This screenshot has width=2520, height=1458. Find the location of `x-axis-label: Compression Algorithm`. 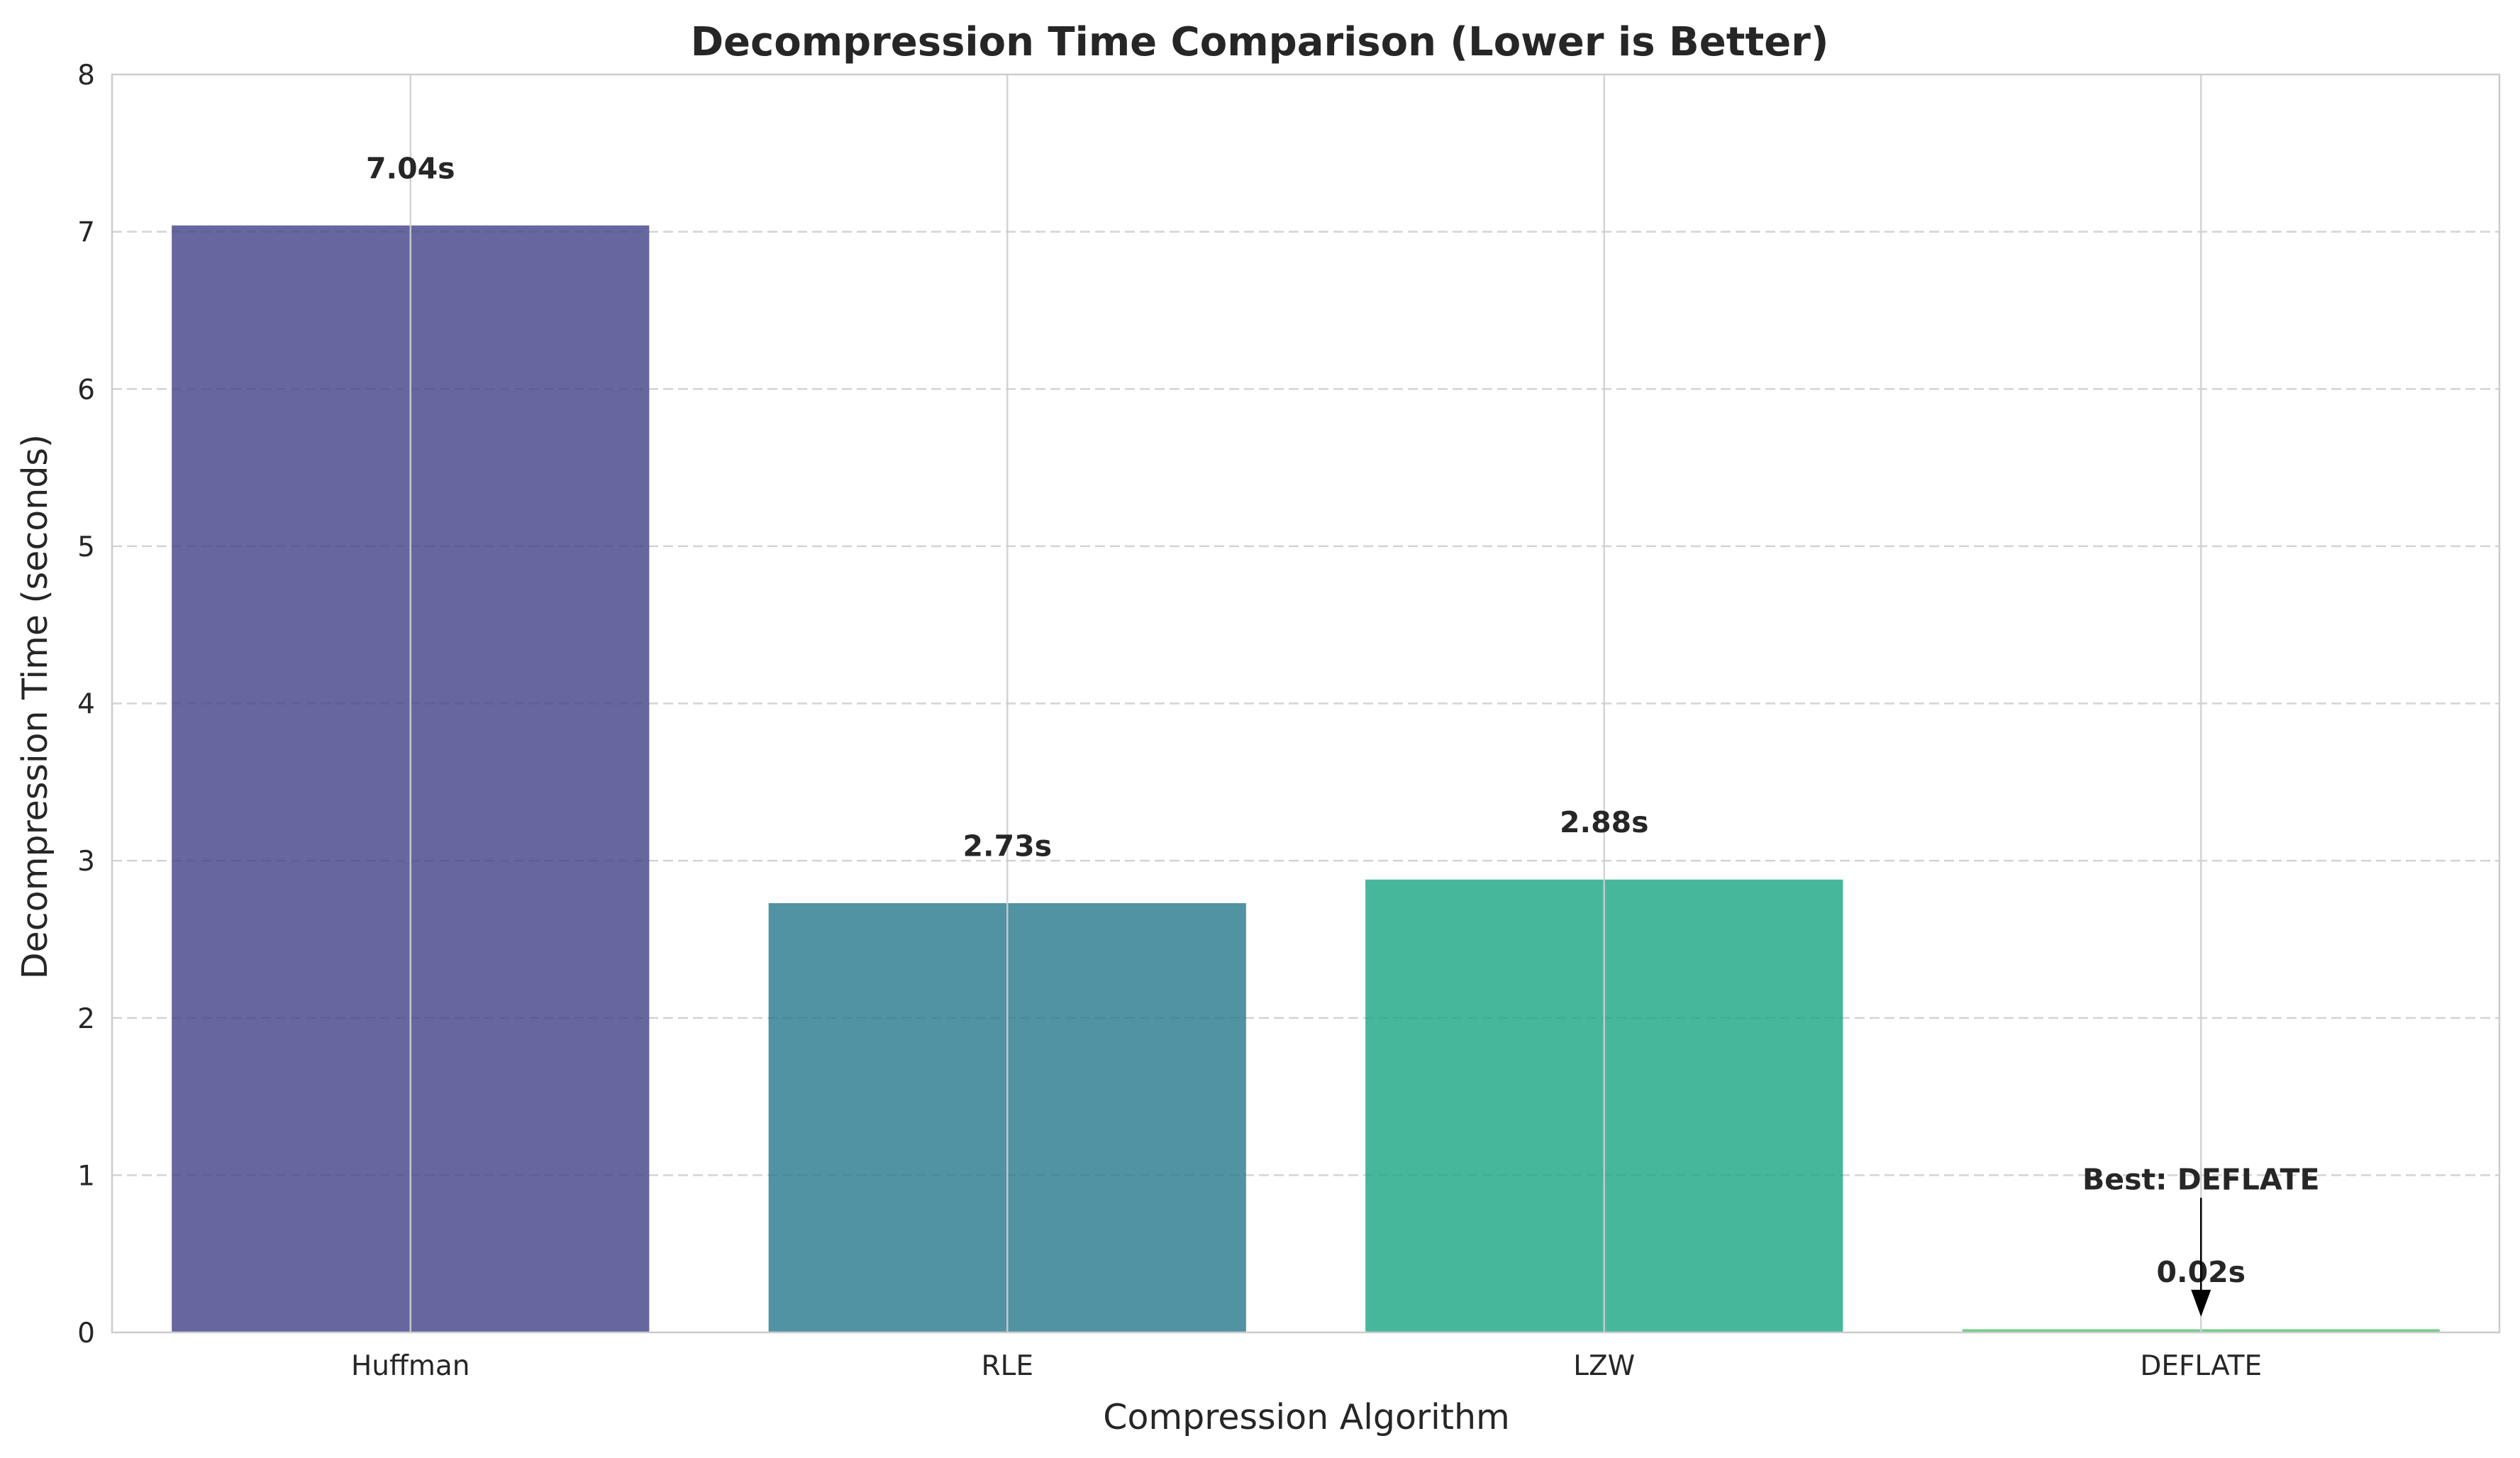

x-axis-label: Compression Algorithm is located at coordinates (1306, 1417).